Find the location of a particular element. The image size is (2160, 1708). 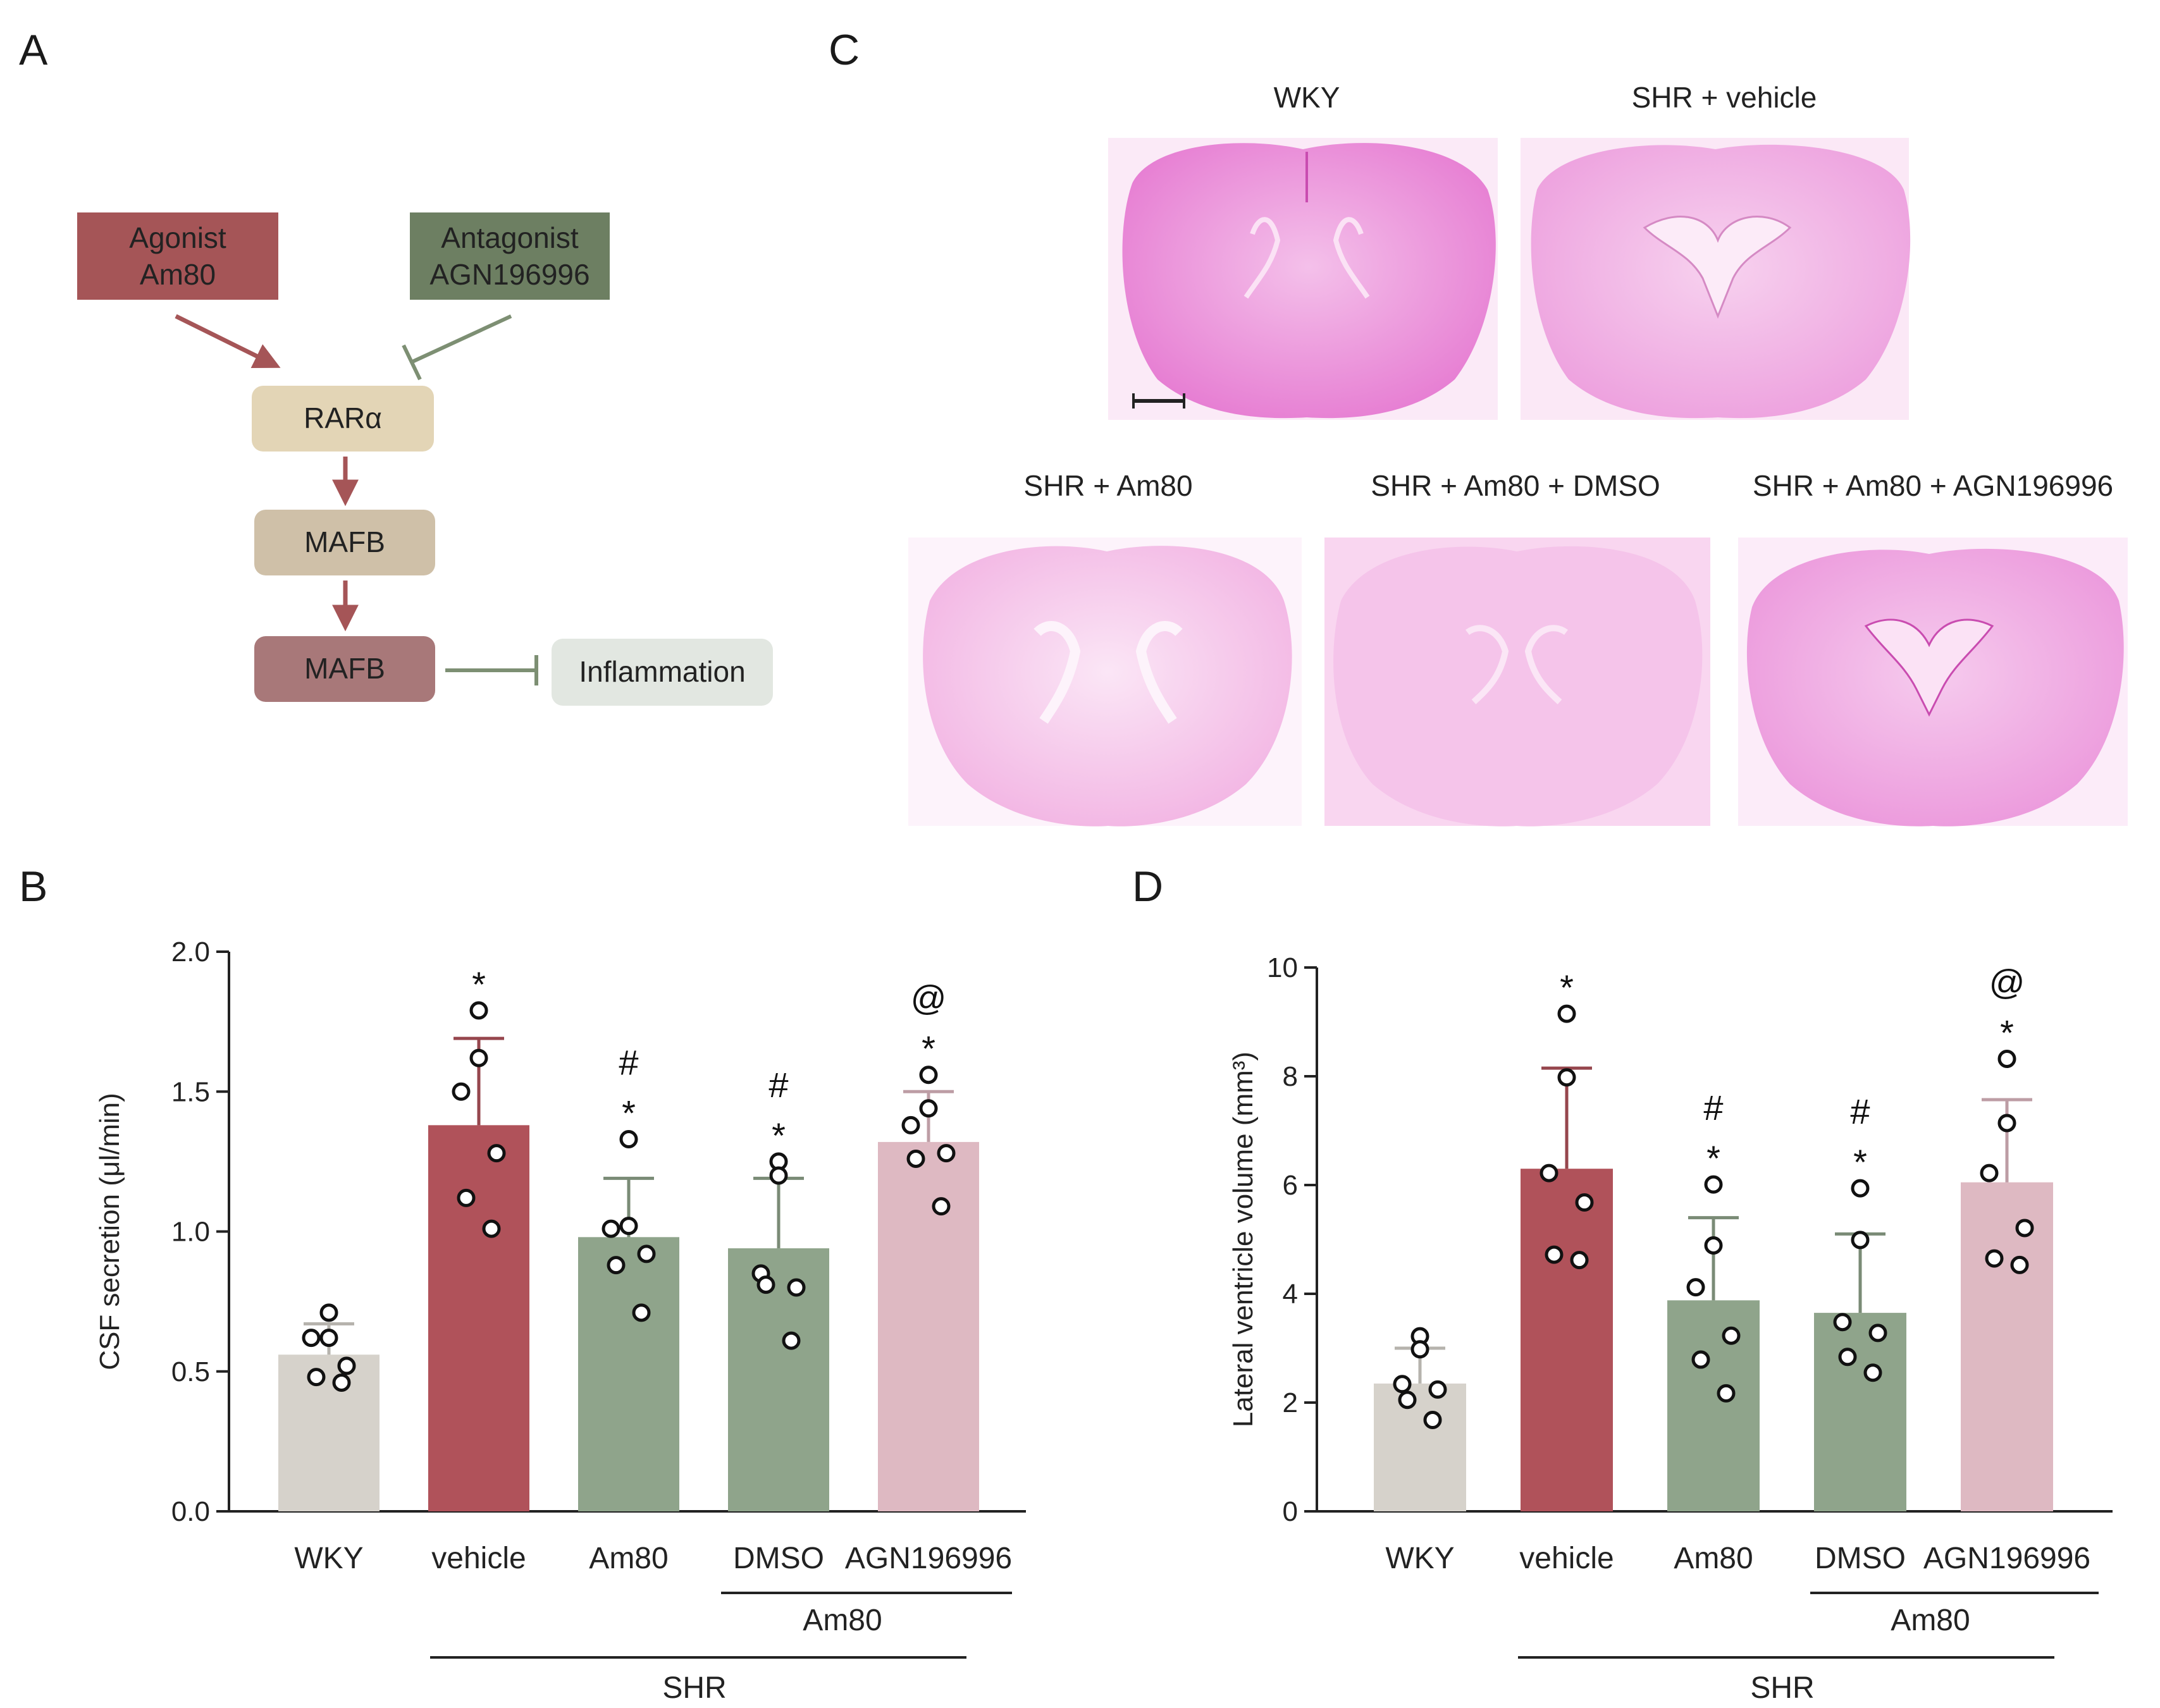

brain-slice-wky is located at coordinates (1303, 279).